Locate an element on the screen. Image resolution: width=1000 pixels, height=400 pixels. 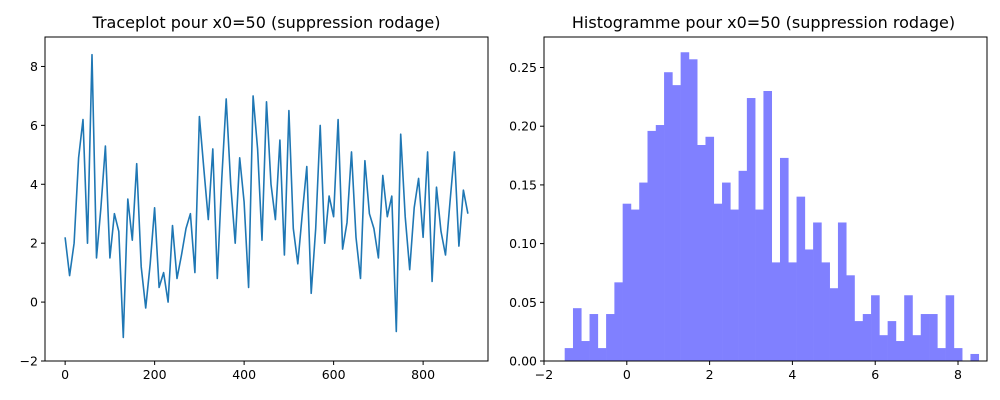
traceplot-y-tick-label: 4 is located at coordinates (34, 184).